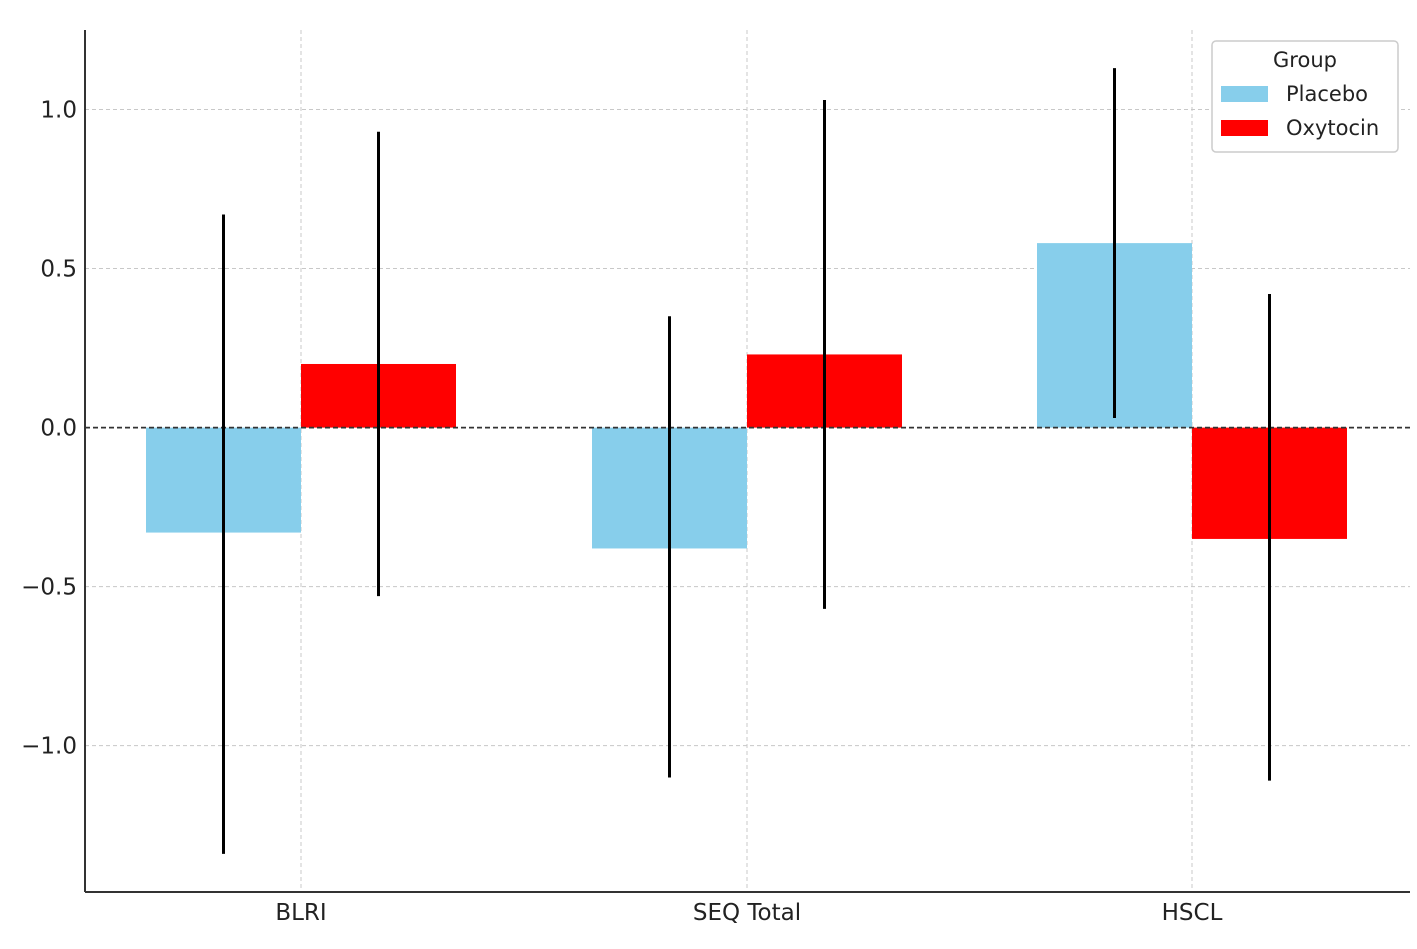 Image resolution: width=1417 pixels, height=949 pixels. I want to click on y-tick-label-0: 1.0, so click(58, 111).